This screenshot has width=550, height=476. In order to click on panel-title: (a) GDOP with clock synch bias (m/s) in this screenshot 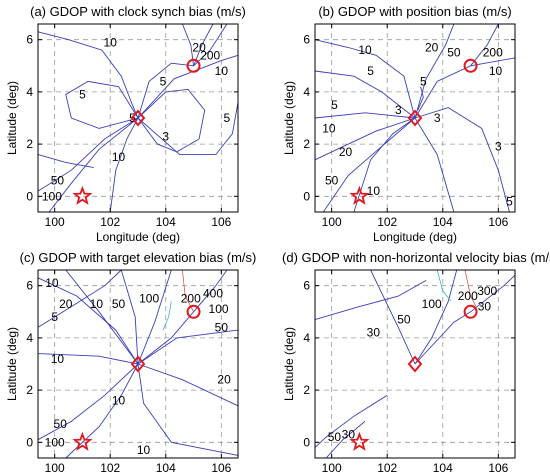, I will do `click(138, 11)`.